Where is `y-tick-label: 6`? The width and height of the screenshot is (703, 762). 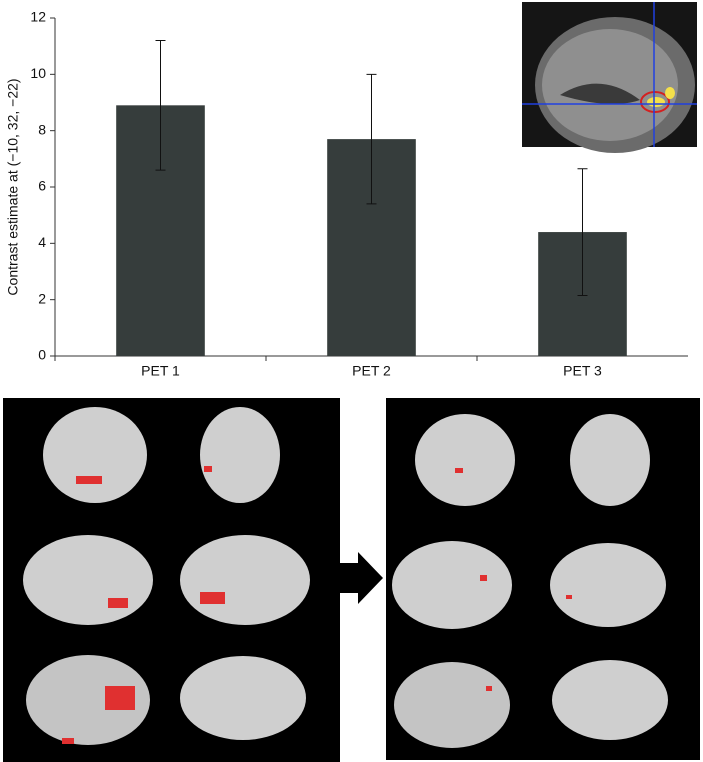 y-tick-label: 6 is located at coordinates (42, 186).